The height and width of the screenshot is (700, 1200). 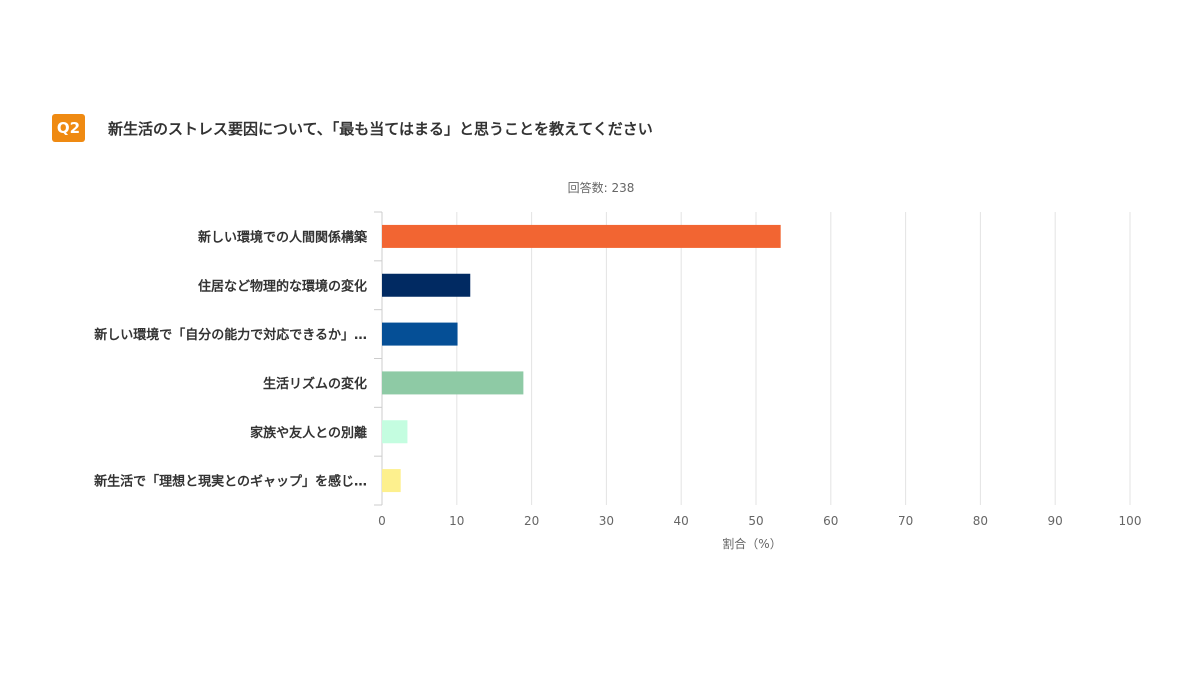 What do you see at coordinates (751, 543) in the screenshot?
I see `x-axis-title: 割合（%）` at bounding box center [751, 543].